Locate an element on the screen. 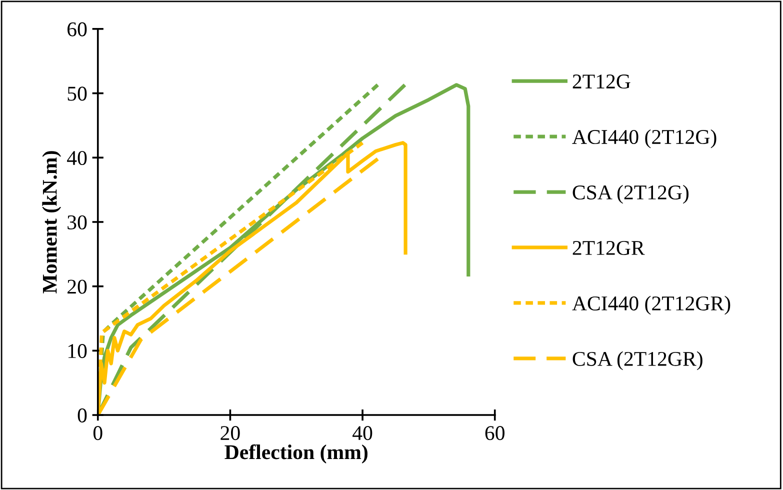 This screenshot has height=490, width=783. y-tick-label: 60 is located at coordinates (77, 29).